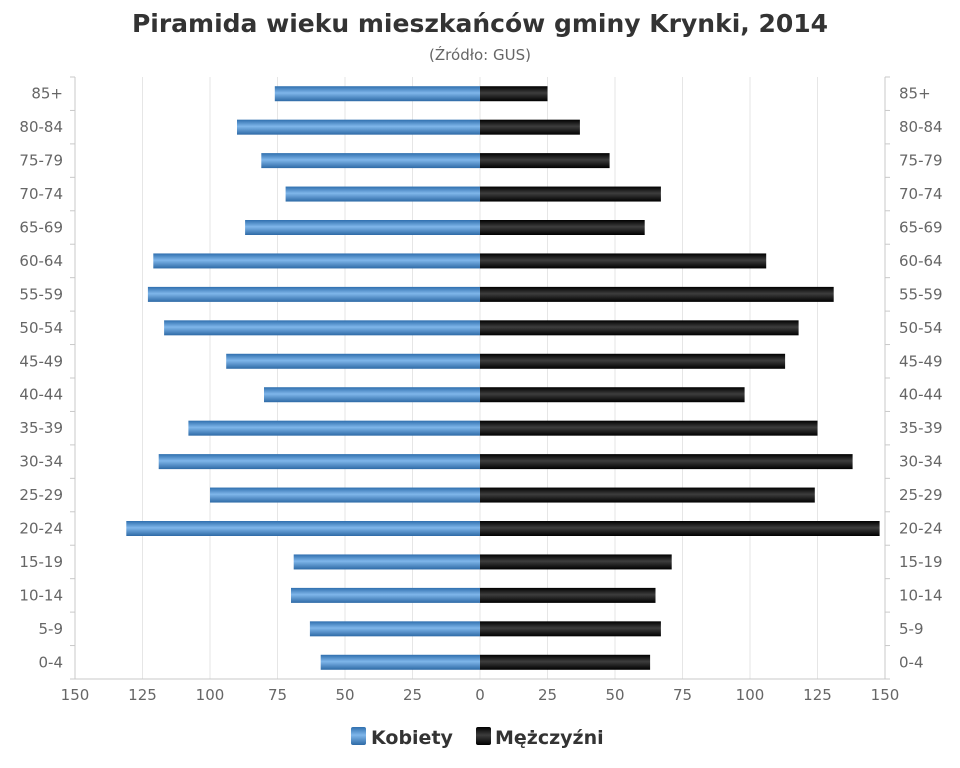 This screenshot has width=960, height=768. I want to click on y-tick-label-right: 15-19, so click(921, 562).